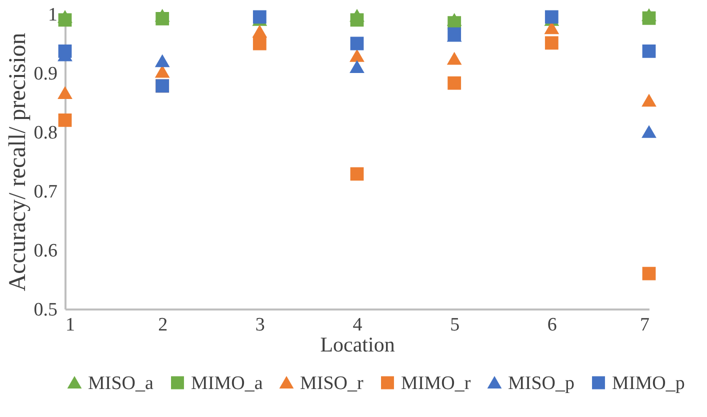  What do you see at coordinates (436, 383) in the screenshot?
I see `legend-label: MIMO_r` at bounding box center [436, 383].